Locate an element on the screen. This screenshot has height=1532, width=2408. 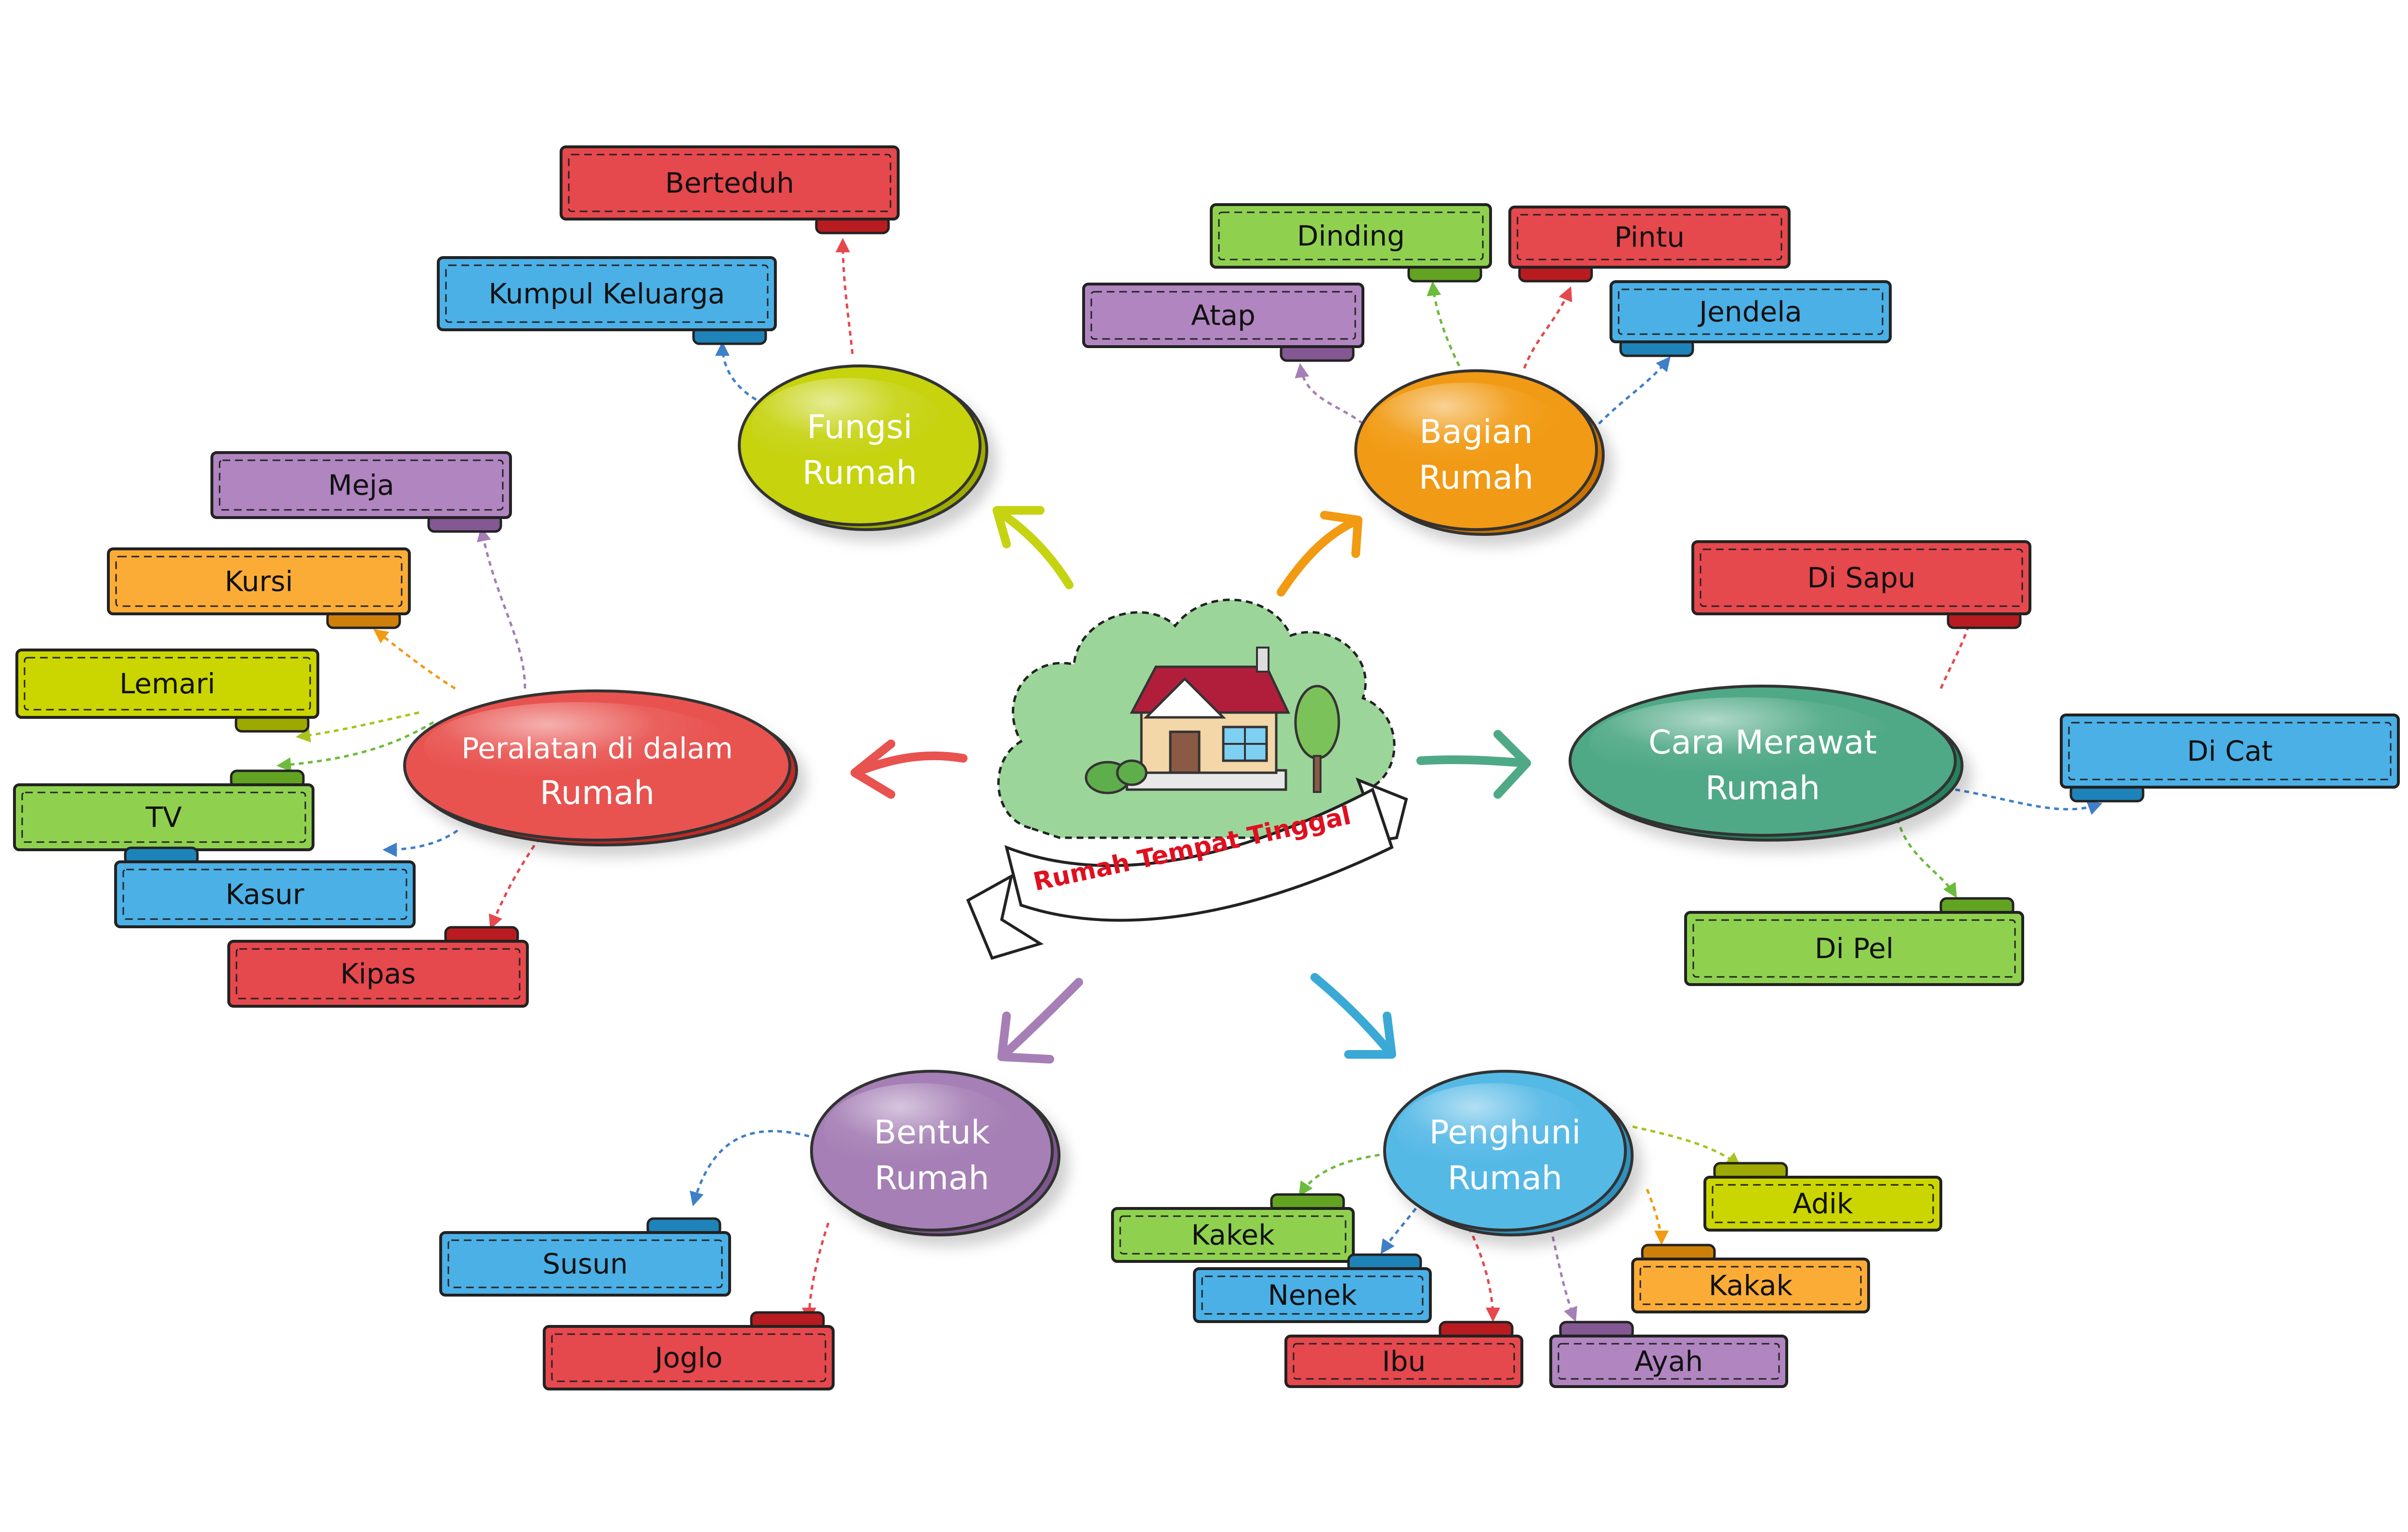
house-icon is located at coordinates (1212, 720).